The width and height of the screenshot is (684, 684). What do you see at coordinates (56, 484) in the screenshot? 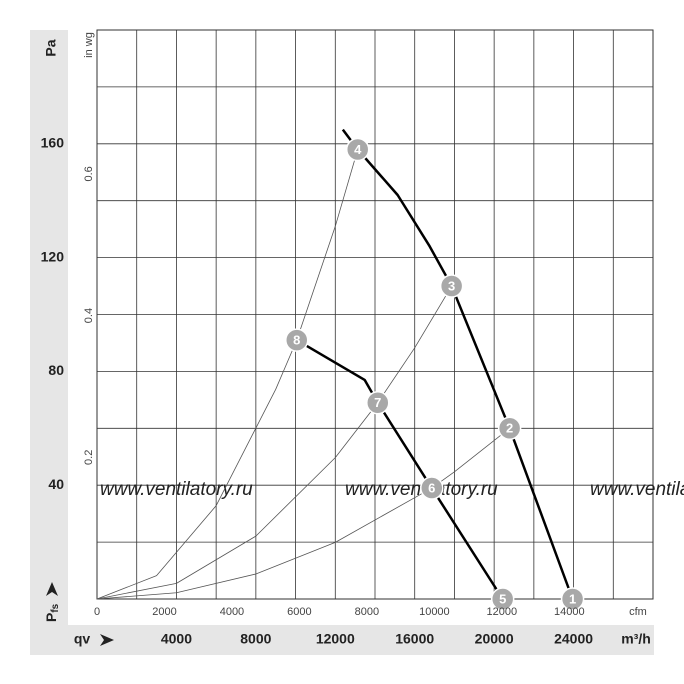
I see `y-tick-label: 40` at bounding box center [56, 484].